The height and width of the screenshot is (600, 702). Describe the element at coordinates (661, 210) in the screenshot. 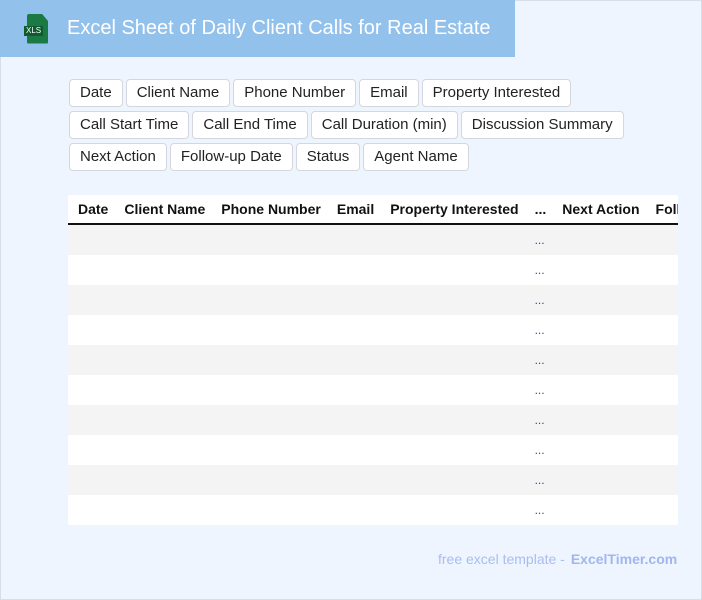

I see `column-header: Follow-up Date` at that location.